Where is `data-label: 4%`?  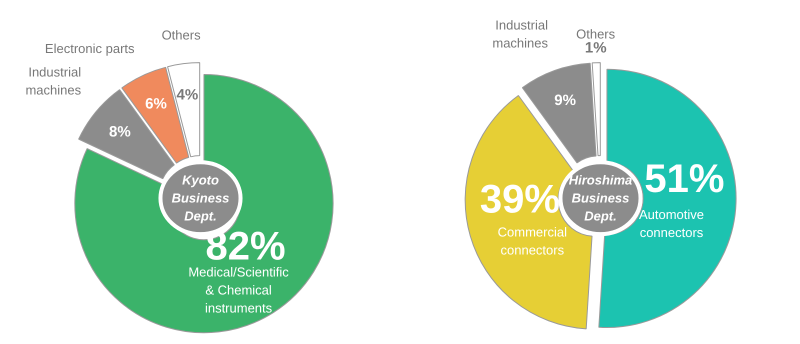 data-label: 4% is located at coordinates (187, 95).